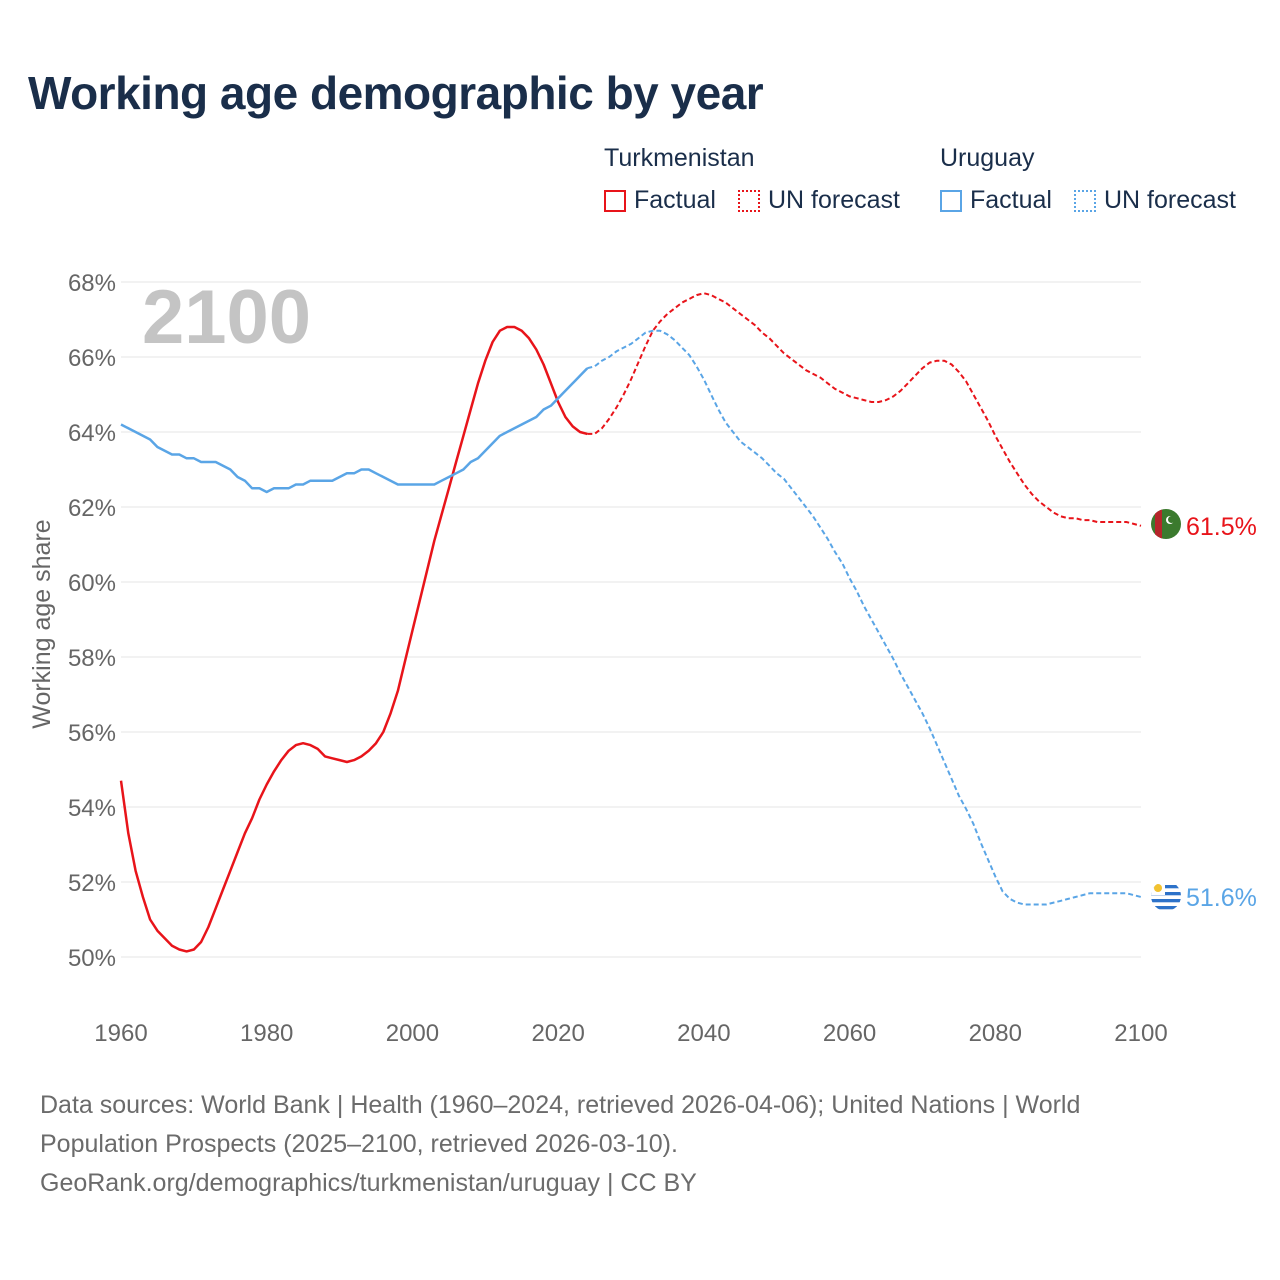  I want to click on legend-swatch-dotted-blue, so click(1085, 200).